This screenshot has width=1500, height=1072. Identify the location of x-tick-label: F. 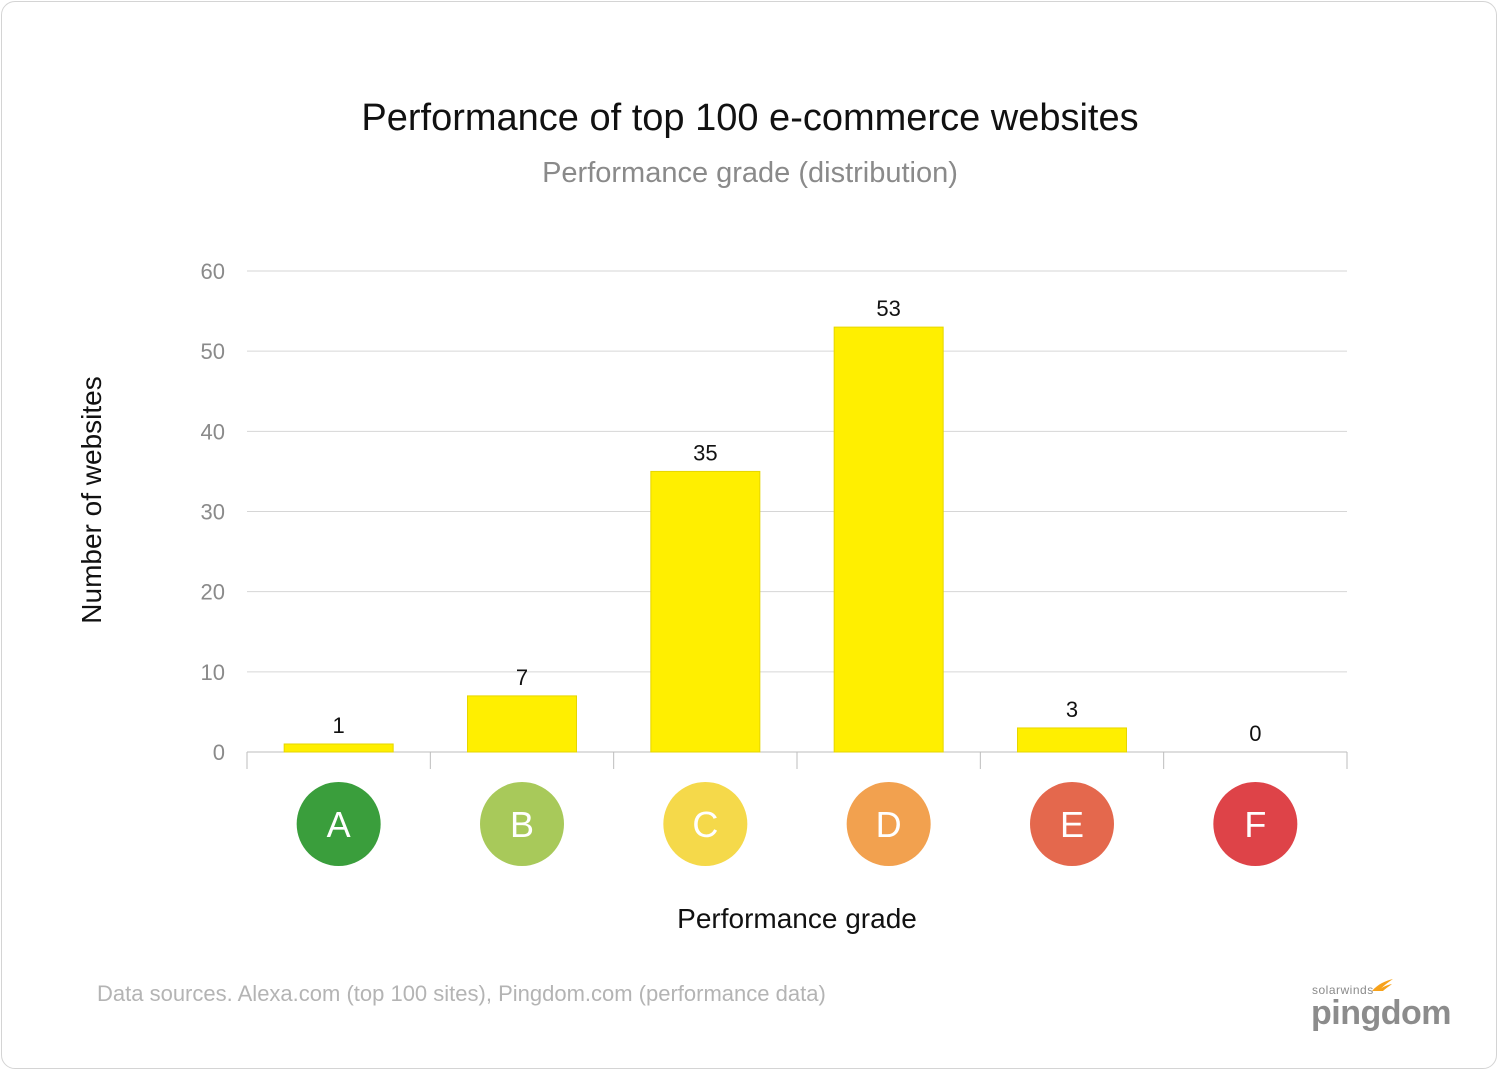
(1255, 824).